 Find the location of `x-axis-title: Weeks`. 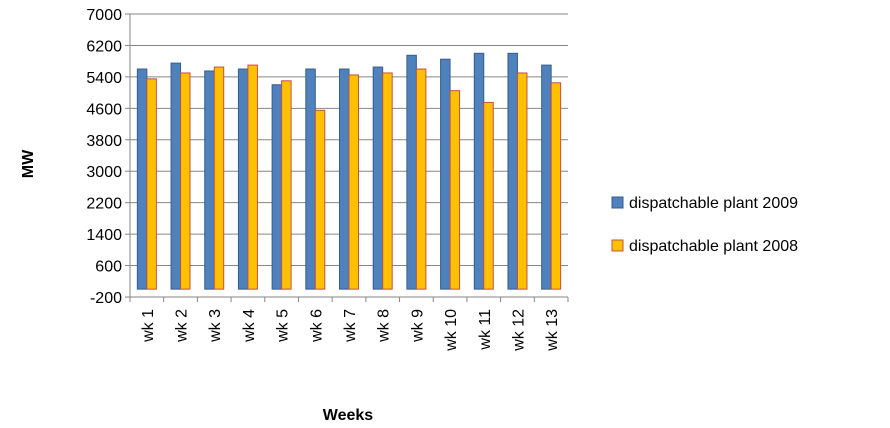

x-axis-title: Weeks is located at coordinates (348, 415).